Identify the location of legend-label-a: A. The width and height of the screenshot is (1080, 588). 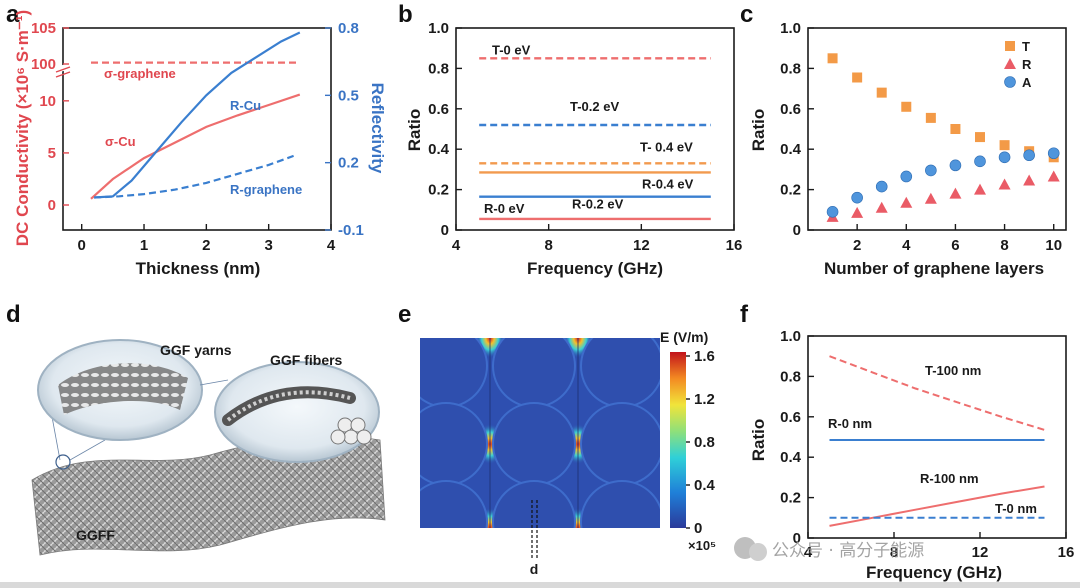
(1027, 82).